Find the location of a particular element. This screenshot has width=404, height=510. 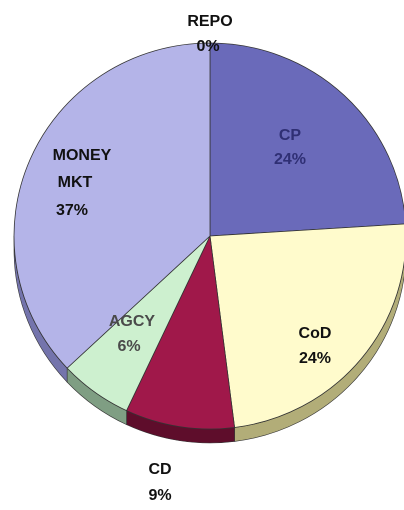

slice-label-money-mkt-1: MONEY is located at coordinates (82, 155).